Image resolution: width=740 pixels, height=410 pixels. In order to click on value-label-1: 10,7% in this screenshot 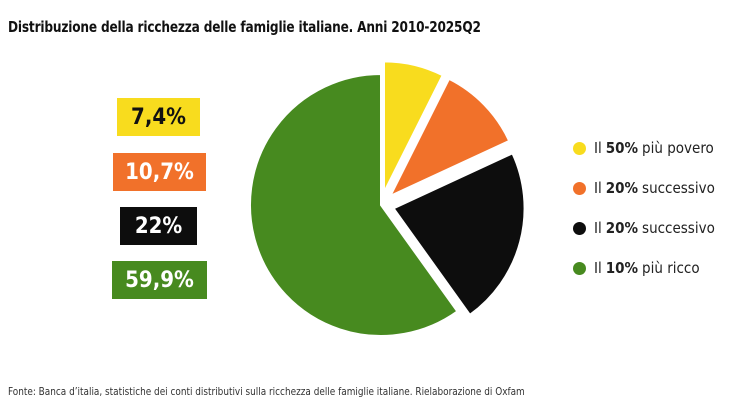, I will do `click(159, 172)`.